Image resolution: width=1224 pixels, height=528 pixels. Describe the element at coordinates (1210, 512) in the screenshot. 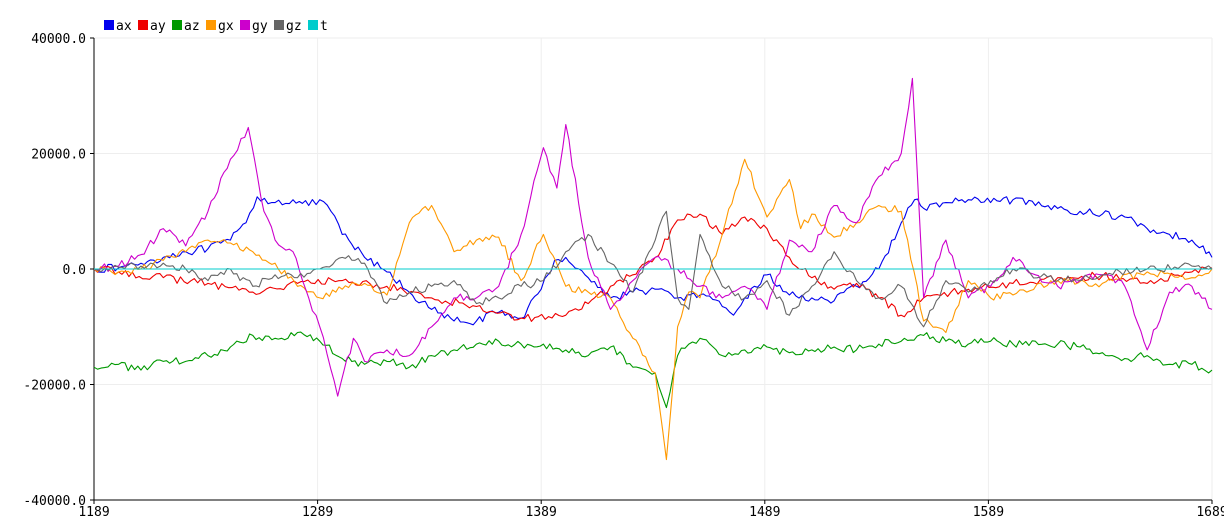

I see `x-tick-label: 1689` at that location.